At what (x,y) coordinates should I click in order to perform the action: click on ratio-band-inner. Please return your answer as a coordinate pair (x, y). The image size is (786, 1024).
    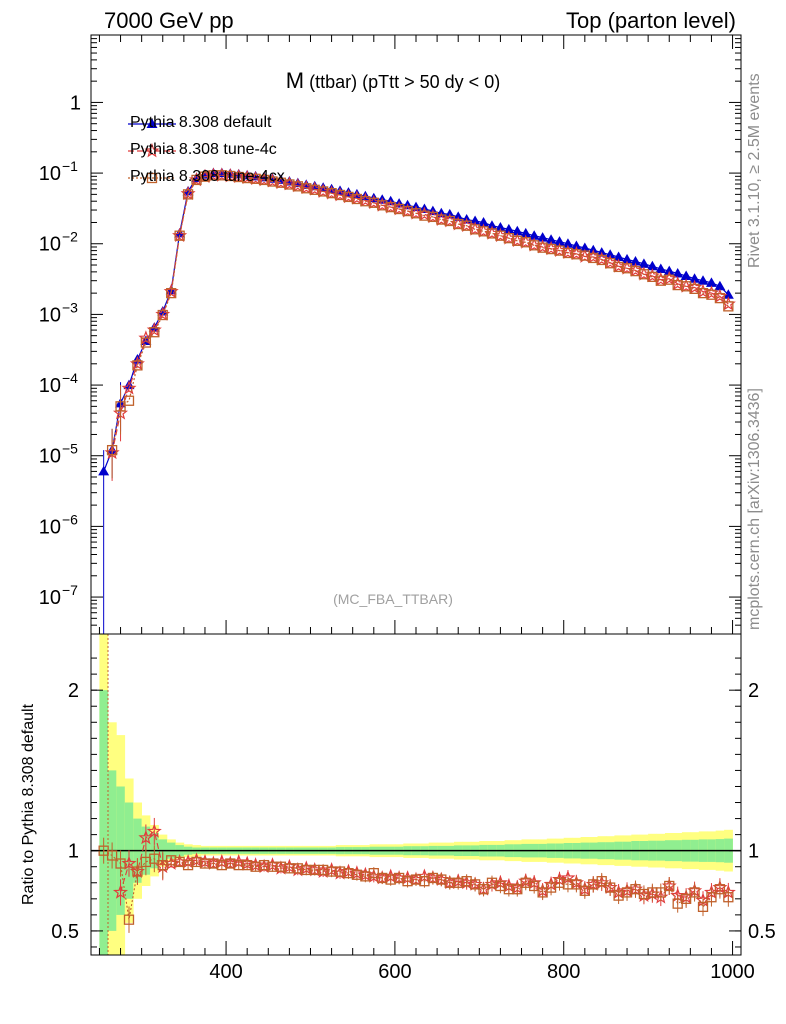
    Looking at the image, I should click on (104, 822).